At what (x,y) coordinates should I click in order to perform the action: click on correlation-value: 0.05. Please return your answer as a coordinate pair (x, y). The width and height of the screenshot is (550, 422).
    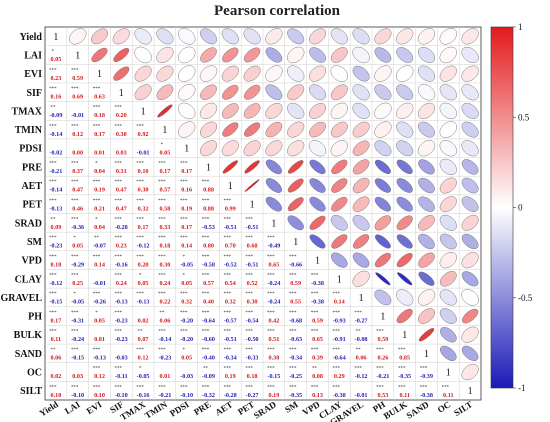
    Looking at the image, I should click on (186, 358).